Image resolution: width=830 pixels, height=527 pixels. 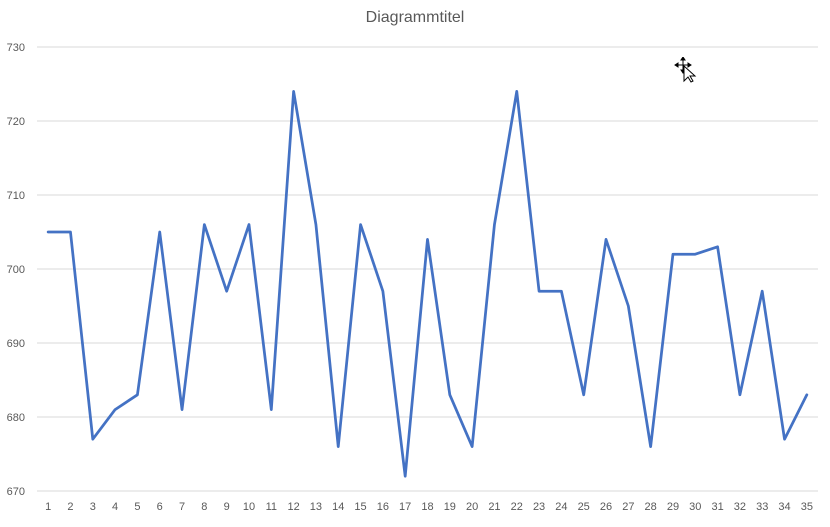 I want to click on x-tick-label: 31, so click(x=717, y=507).